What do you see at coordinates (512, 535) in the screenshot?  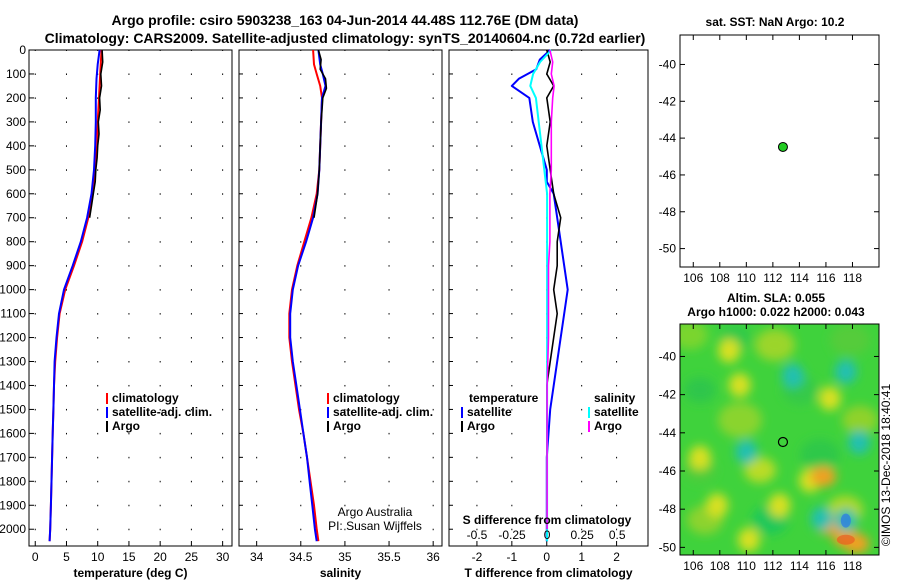 I see `secondary-tick-label: -0.25` at bounding box center [512, 535].